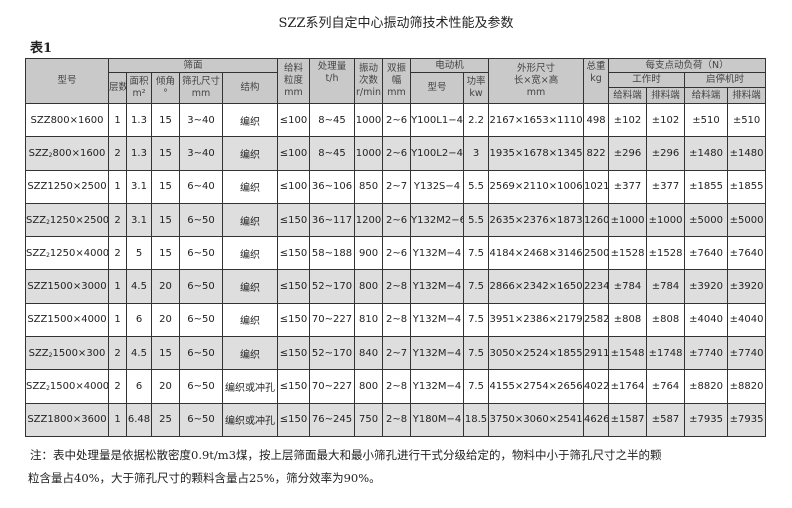  Describe the element at coordinates (369, 220) in the screenshot. I see `cell-vib: 1200` at that location.